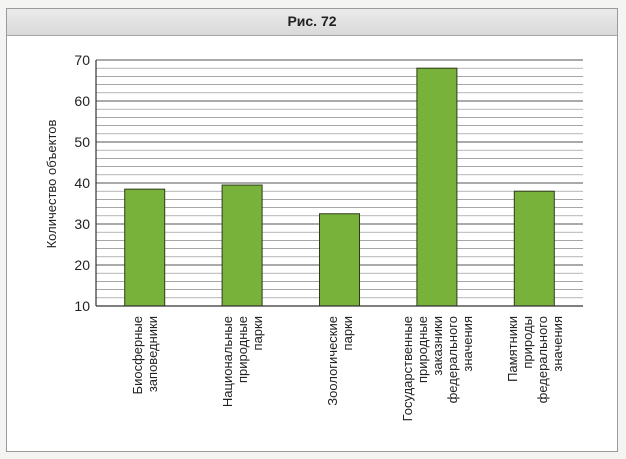 The width and height of the screenshot is (626, 459). Describe the element at coordinates (82, 224) in the screenshot. I see `y-tick-label: 30` at that location.